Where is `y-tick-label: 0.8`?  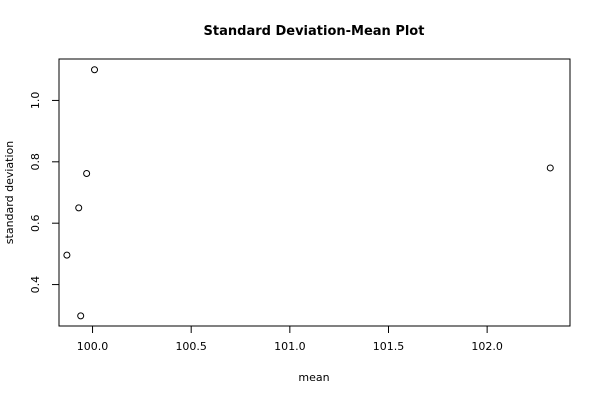 y-tick-label: 0.8 is located at coordinates (35, 162).